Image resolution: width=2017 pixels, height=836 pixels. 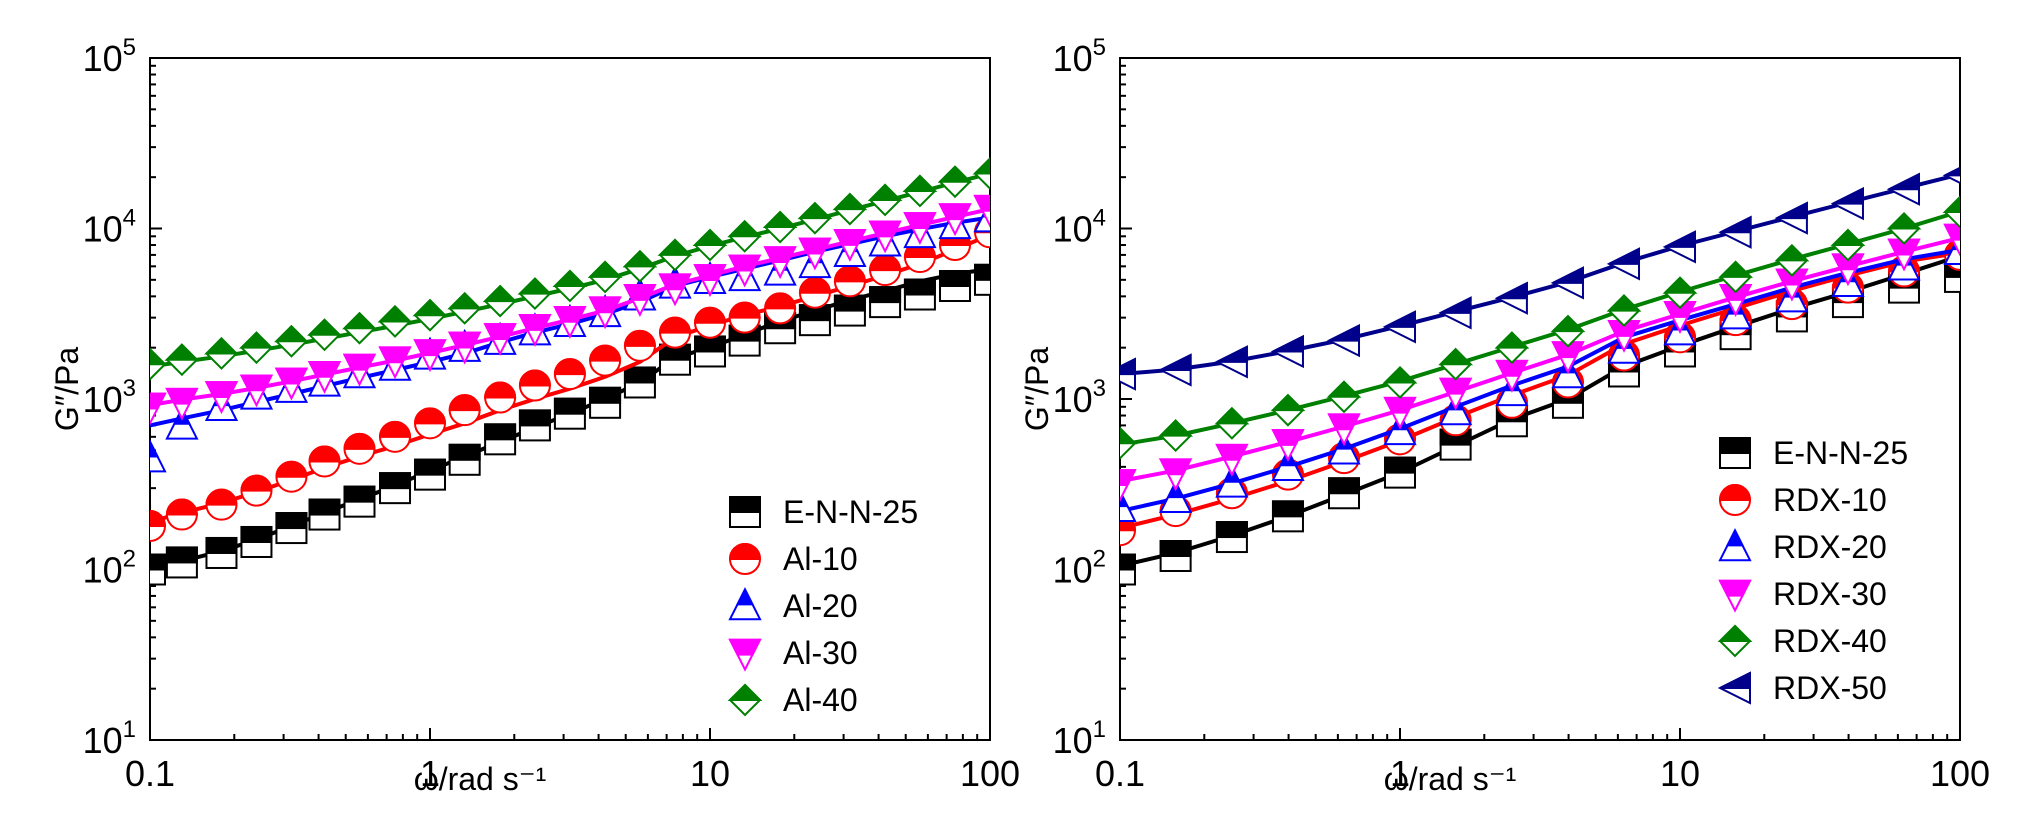 What do you see at coordinates (1830, 500) in the screenshot?
I see `legend-label: RDX-10` at bounding box center [1830, 500].